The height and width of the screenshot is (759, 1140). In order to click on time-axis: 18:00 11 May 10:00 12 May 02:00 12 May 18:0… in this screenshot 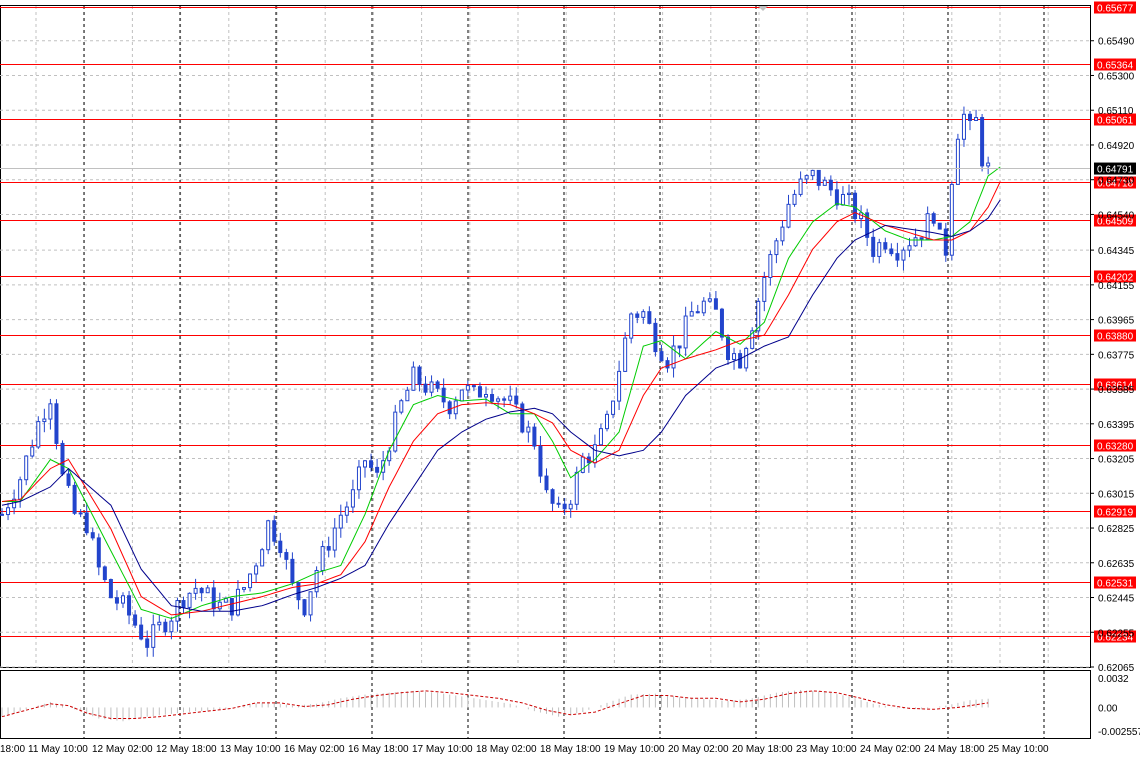, I will do `click(524, 749)`.